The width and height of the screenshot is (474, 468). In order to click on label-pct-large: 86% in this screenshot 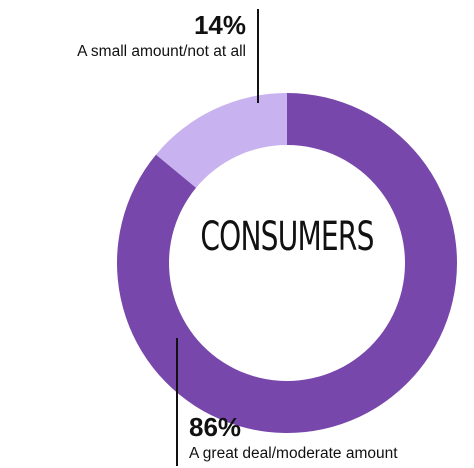, I will do `click(215, 427)`.